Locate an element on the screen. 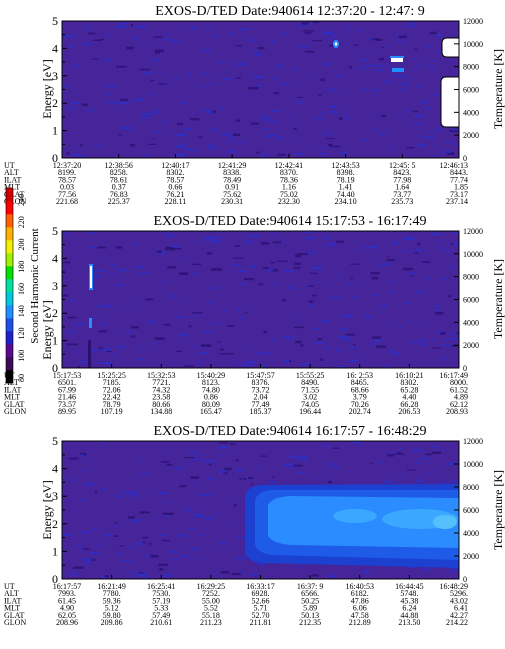 This screenshot has width=505, height=649. y-axis-right: 0 2000 4000 6000 8000 10000 12000 is located at coordinates (468, 300).